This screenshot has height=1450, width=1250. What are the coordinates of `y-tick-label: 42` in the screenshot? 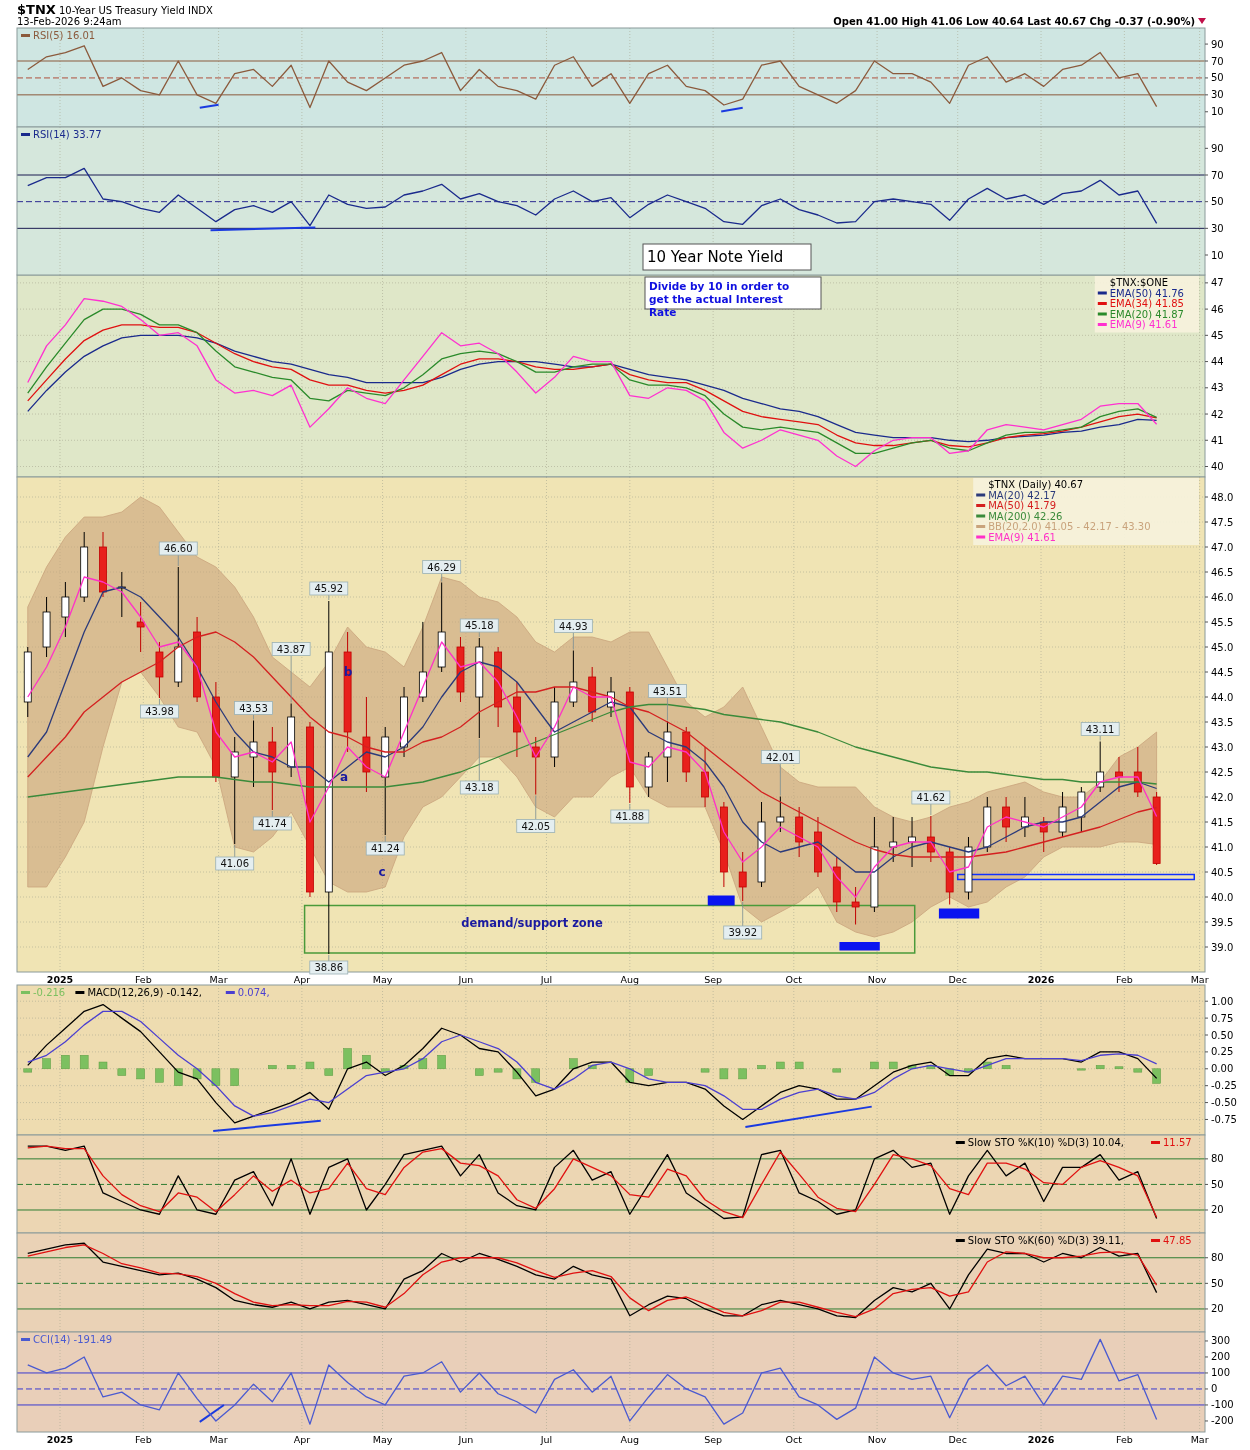 It's located at (1217, 414).